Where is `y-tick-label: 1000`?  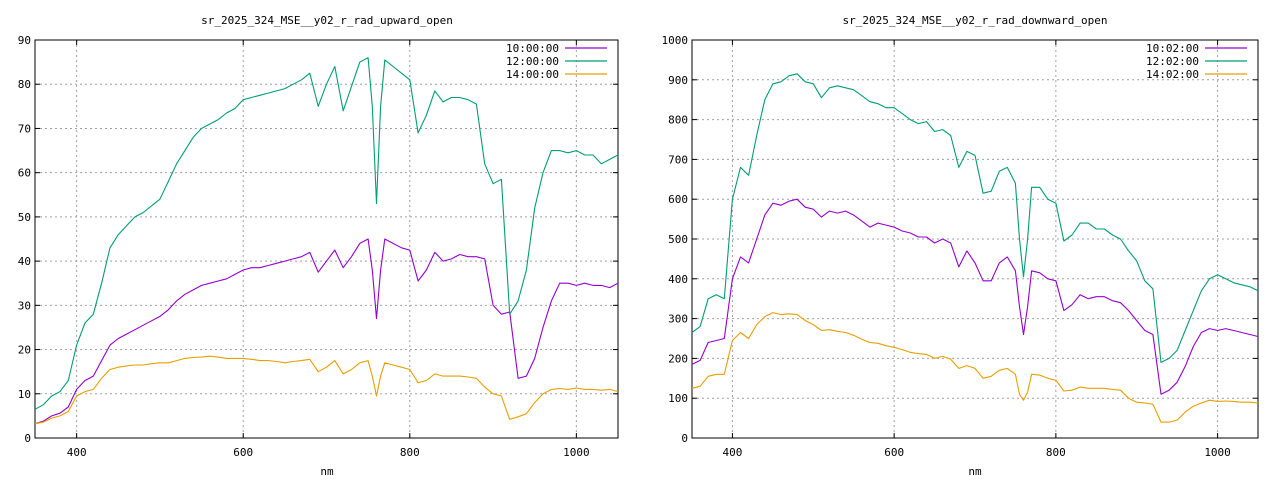
y-tick-label: 1000 is located at coordinates (675, 40).